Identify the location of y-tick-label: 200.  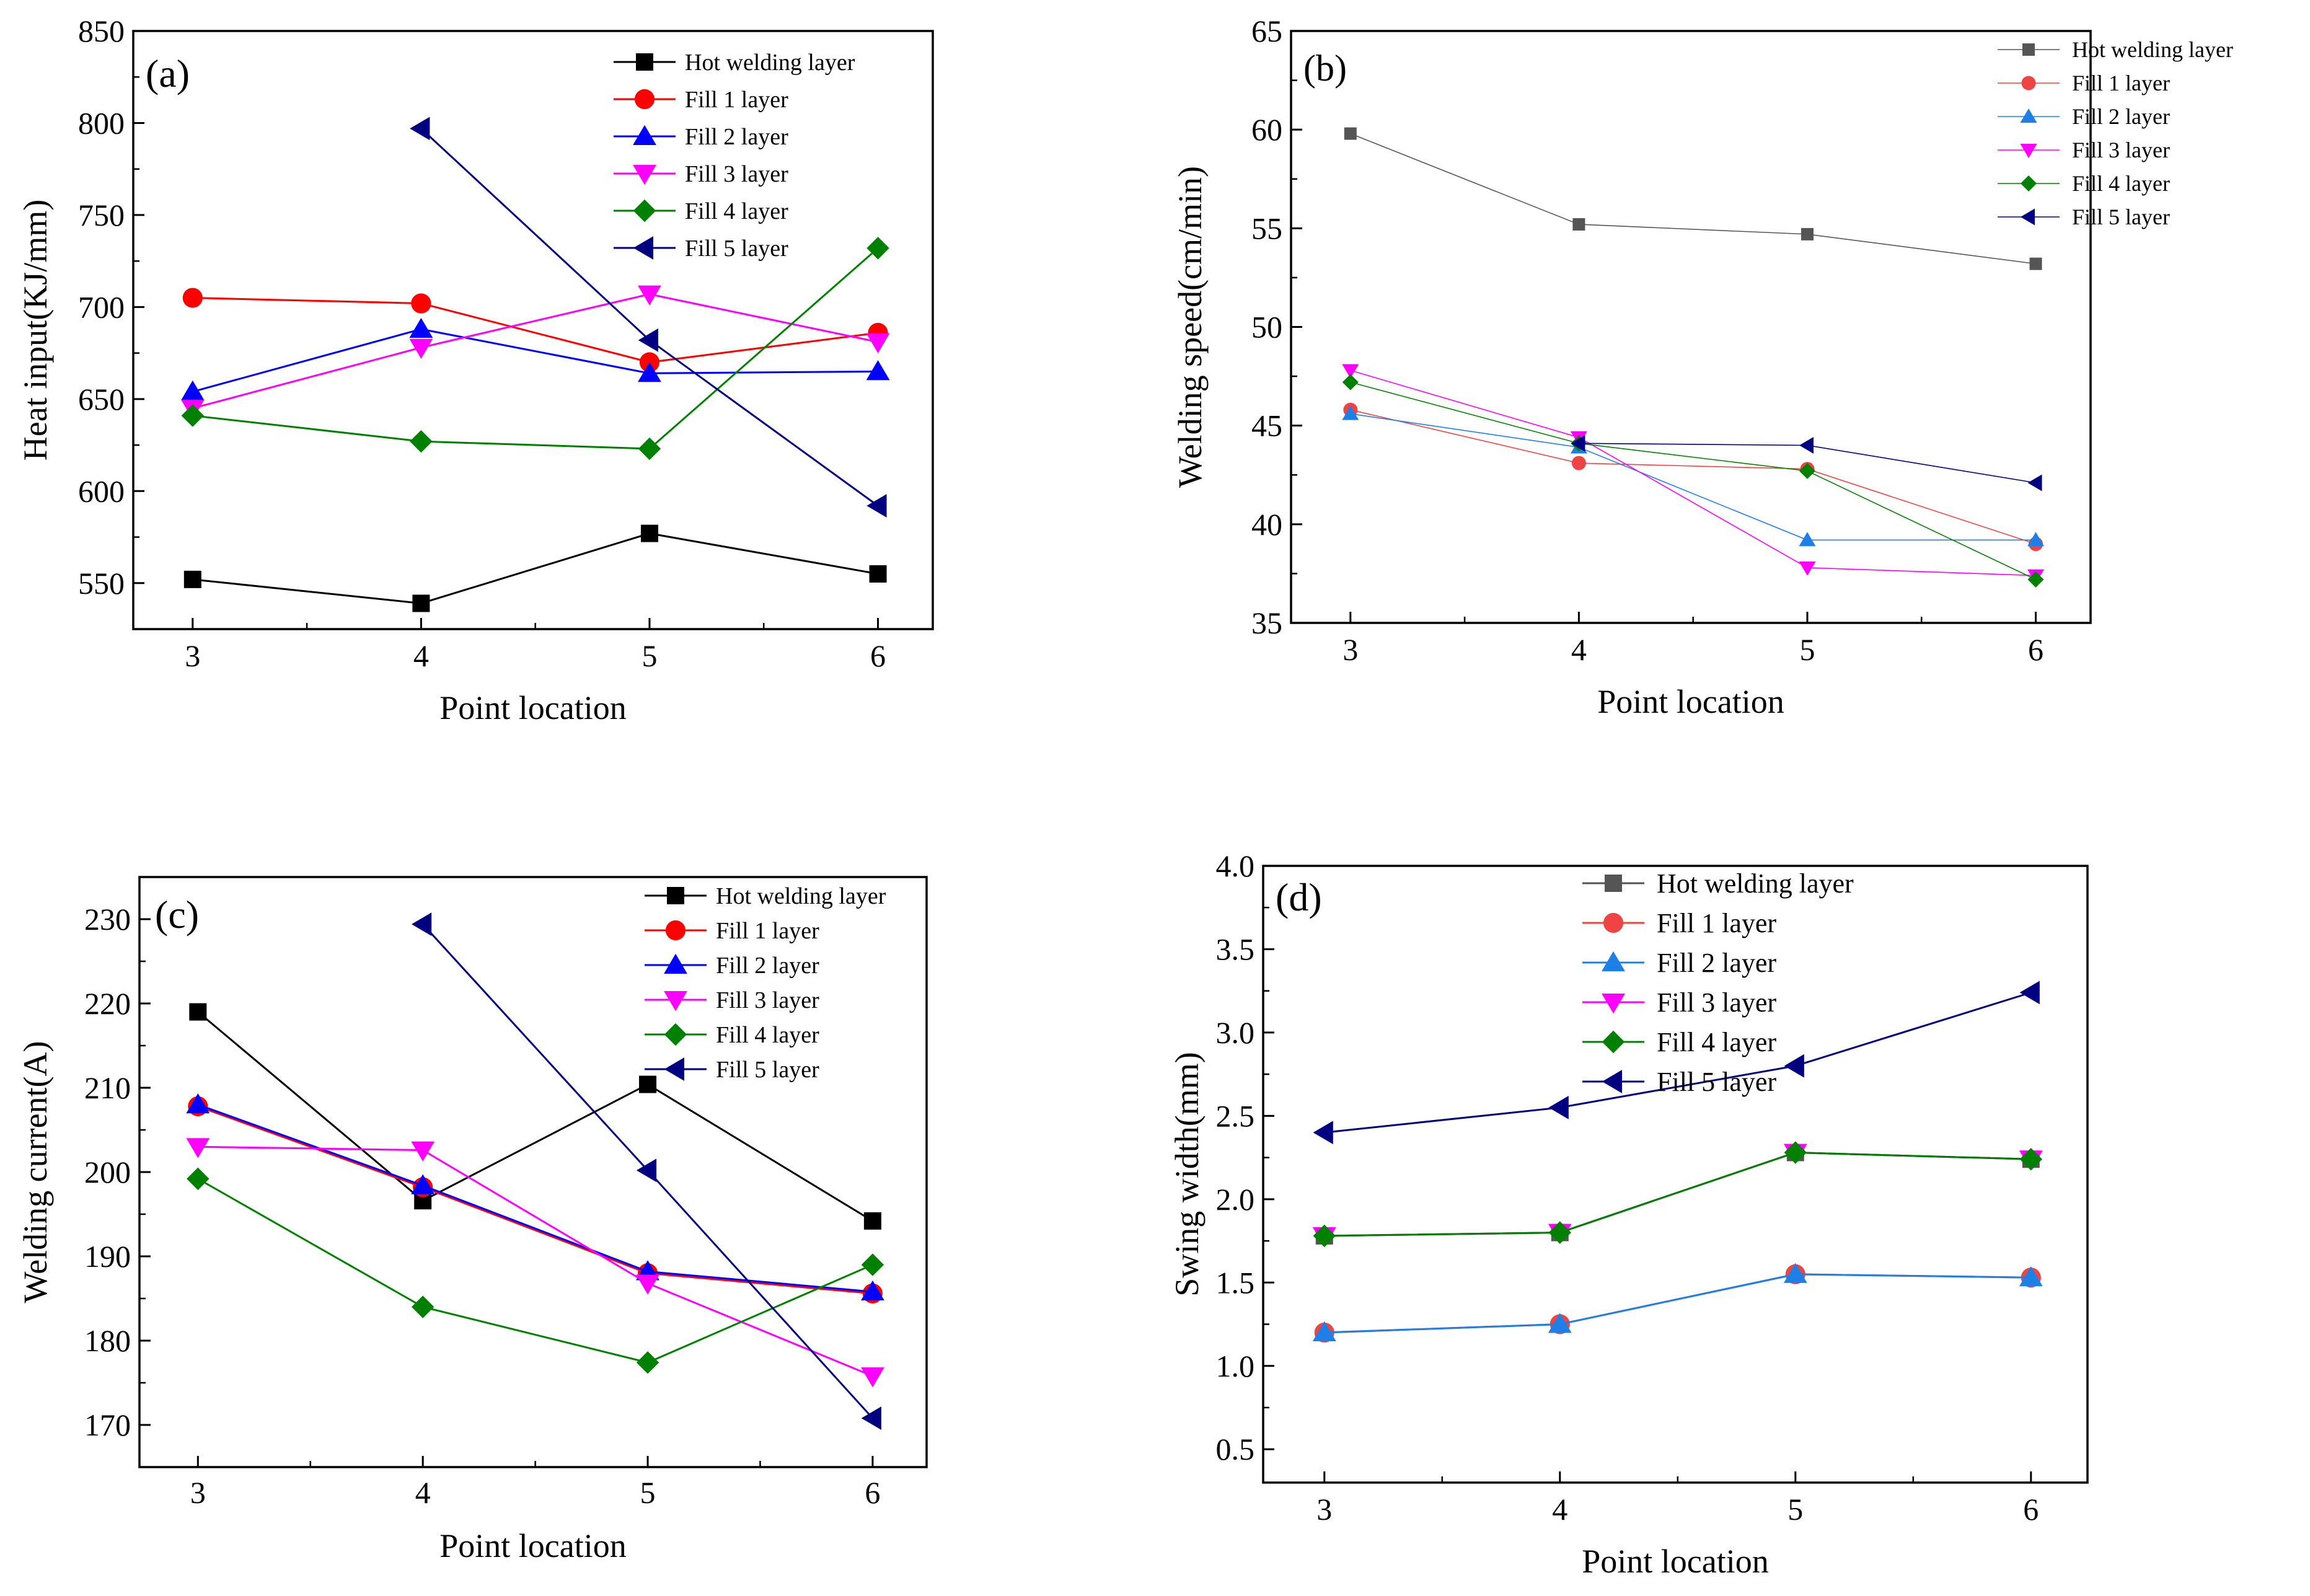
(107, 1172).